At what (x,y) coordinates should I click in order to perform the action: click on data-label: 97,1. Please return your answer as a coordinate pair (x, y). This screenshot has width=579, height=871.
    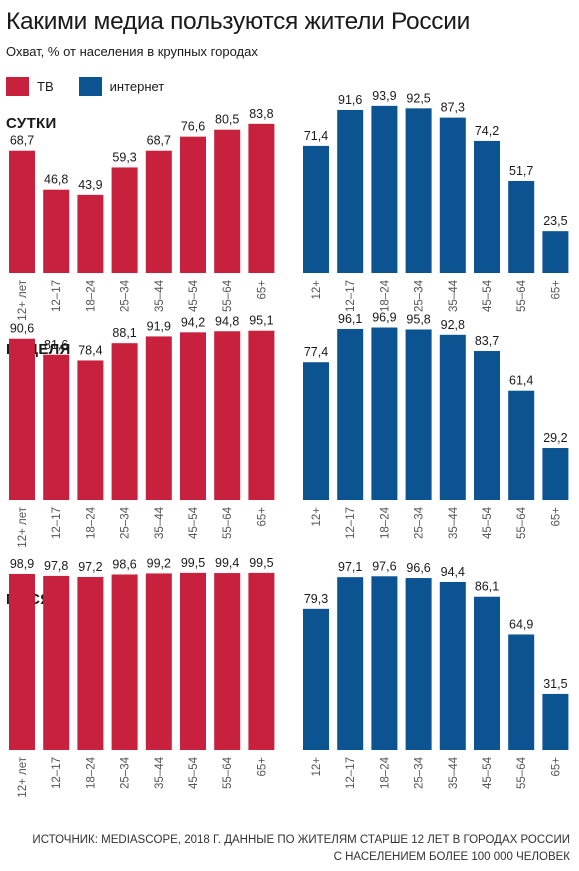
    Looking at the image, I should click on (350, 567).